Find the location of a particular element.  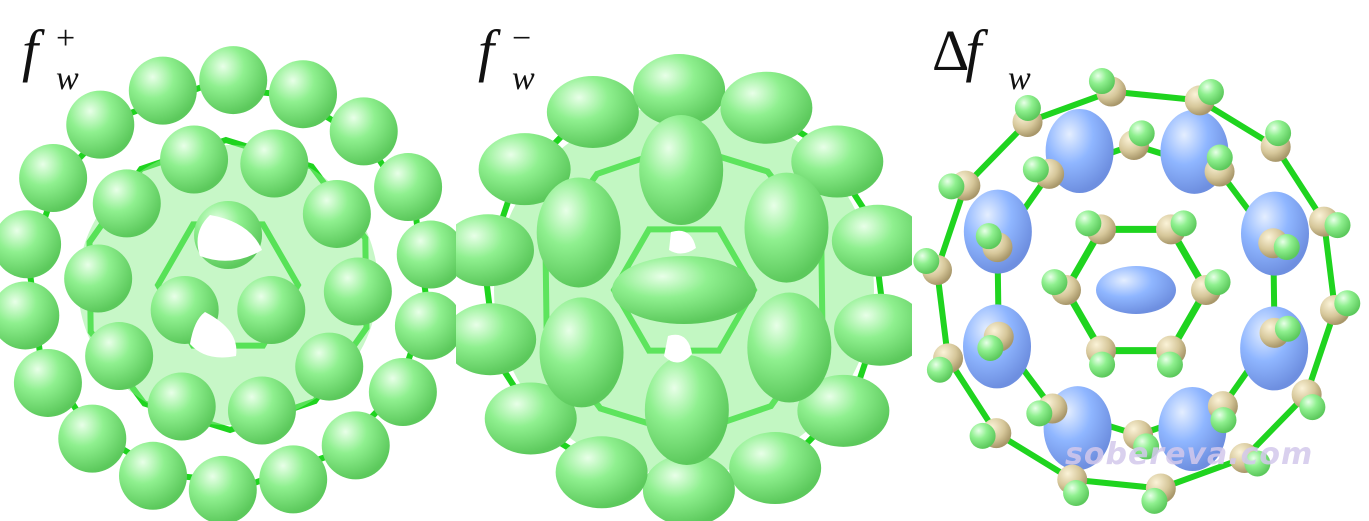

negative-lobe is located at coordinates (1136, 290).